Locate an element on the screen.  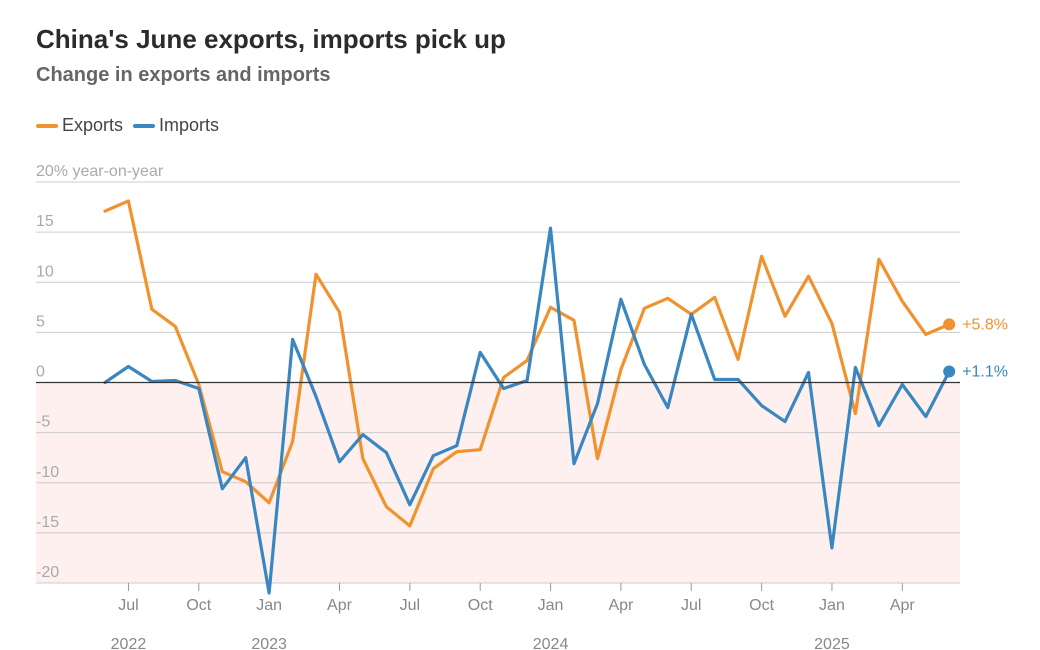
chart-subtitle: Change in exports and imports is located at coordinates (183, 75).